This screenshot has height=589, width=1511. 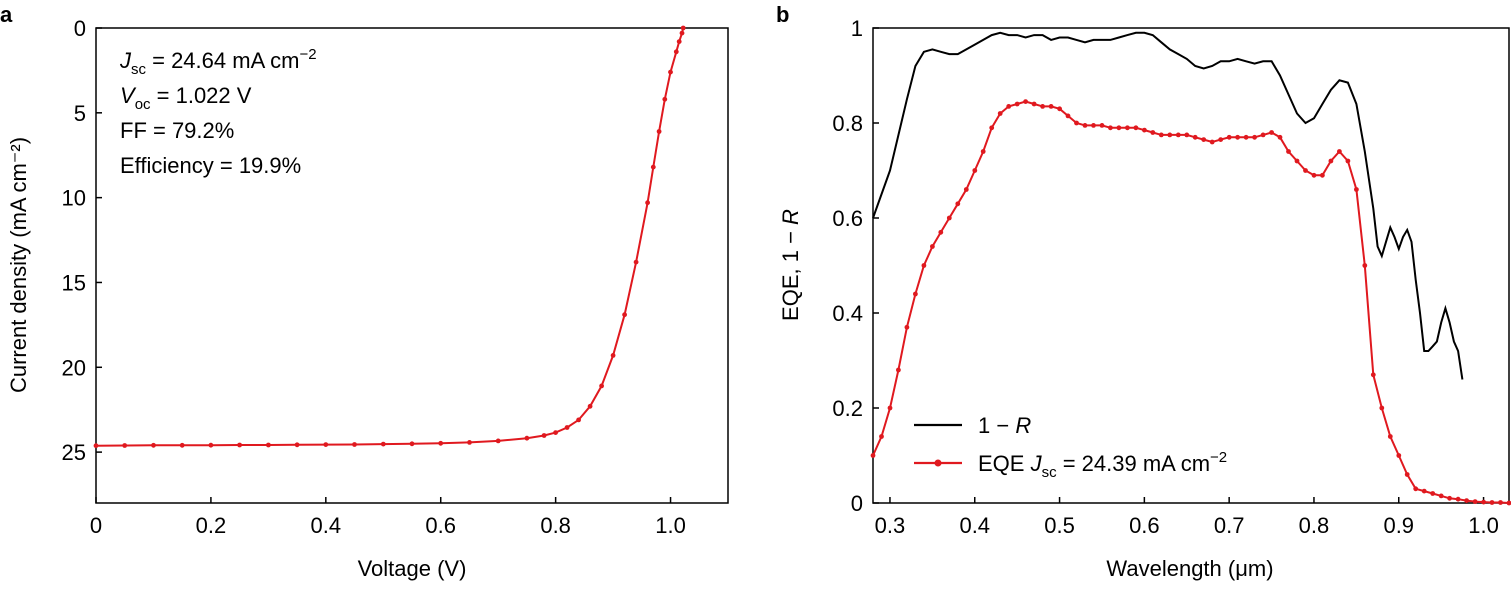 What do you see at coordinates (847, 313) in the screenshot?
I see `y-tick-label: 0.4` at bounding box center [847, 313].